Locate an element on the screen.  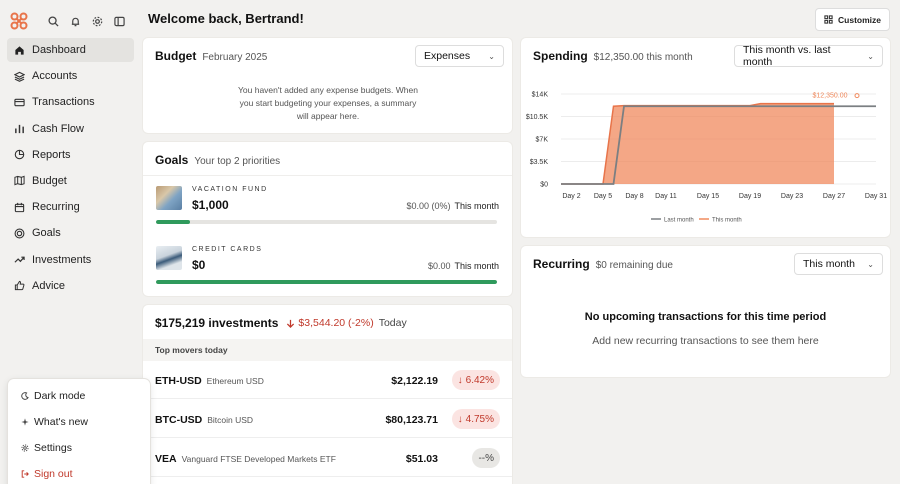
menu-item-label: What's new is located at coordinates (61, 422).